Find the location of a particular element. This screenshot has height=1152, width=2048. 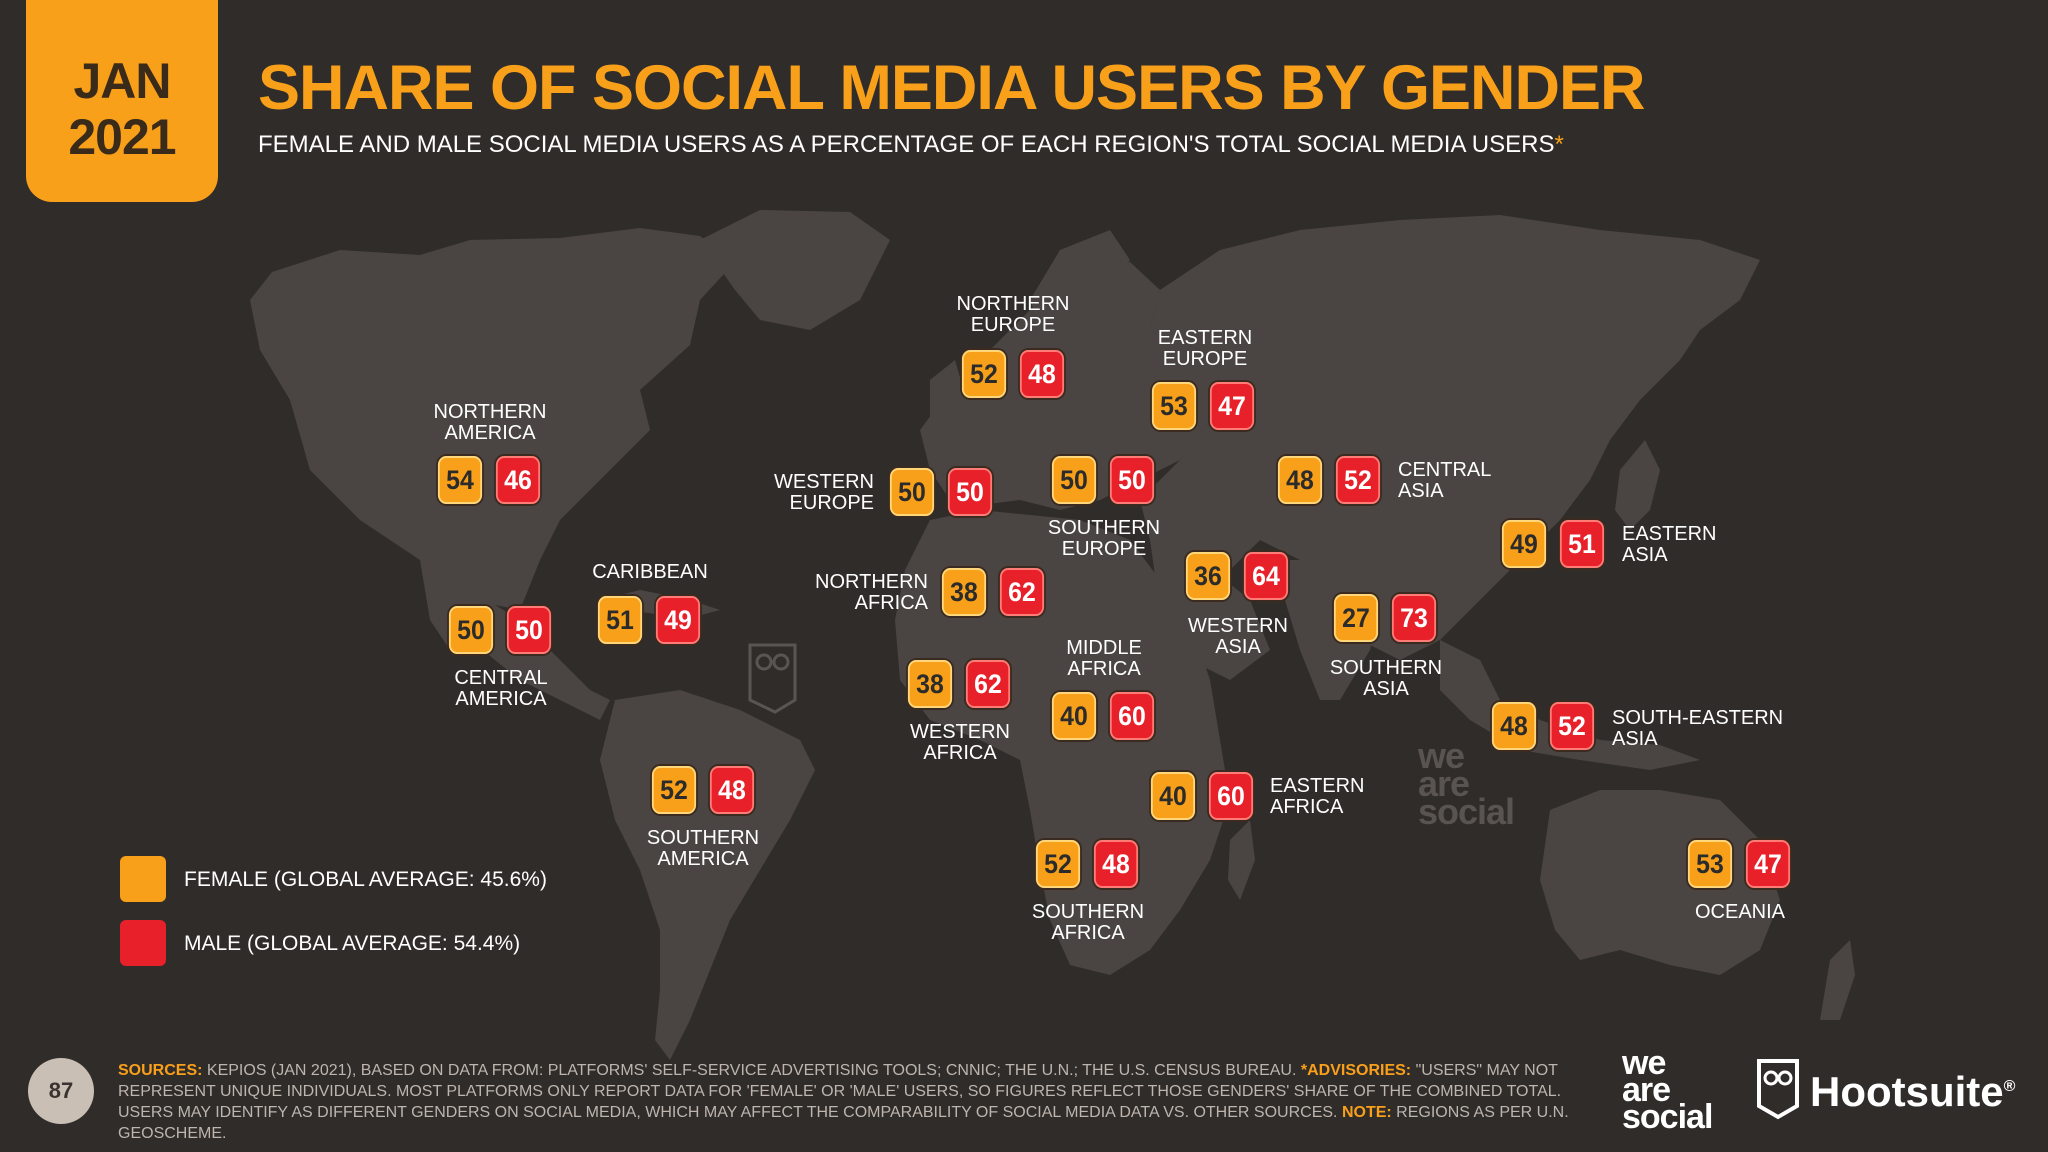

northern-europe-female-value: 52 is located at coordinates (984, 374).